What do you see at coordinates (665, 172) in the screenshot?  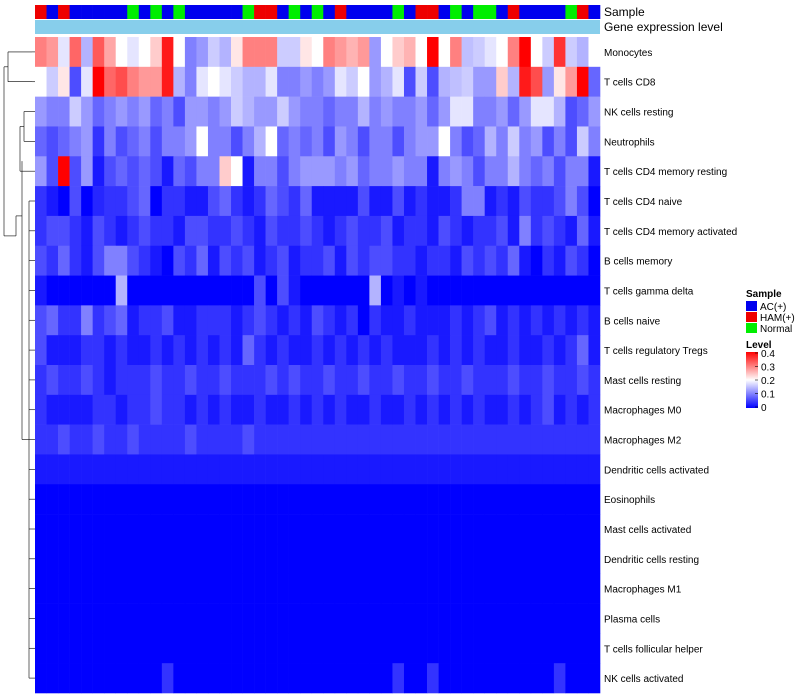 I see `row-label: T cells CD4 memory resting` at bounding box center [665, 172].